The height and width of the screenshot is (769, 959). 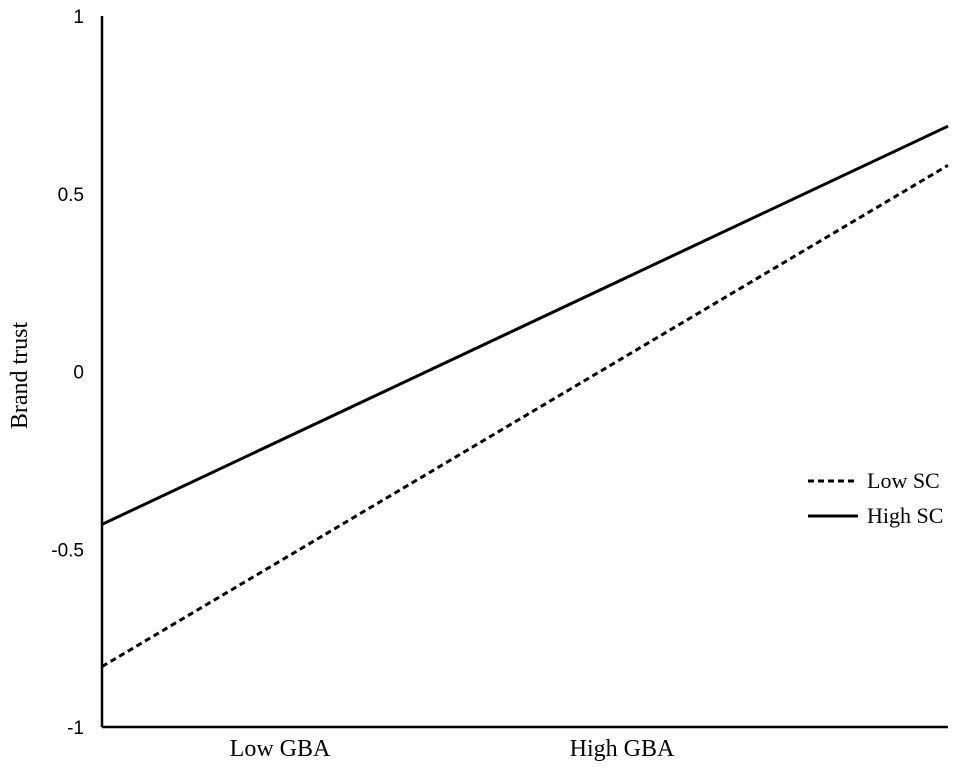 I want to click on legend-label-high-sc: High SC, so click(x=905, y=515).